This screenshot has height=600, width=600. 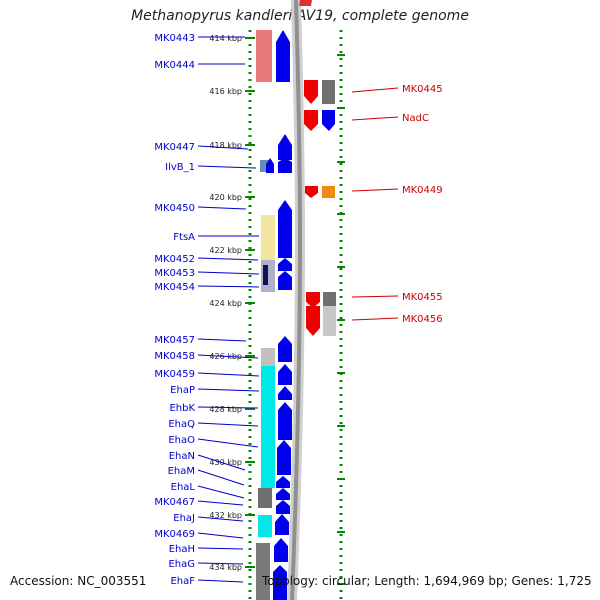 What do you see at coordinates (182, 390) in the screenshot?
I see `gene-label-ehap: EhaP` at bounding box center [182, 390].